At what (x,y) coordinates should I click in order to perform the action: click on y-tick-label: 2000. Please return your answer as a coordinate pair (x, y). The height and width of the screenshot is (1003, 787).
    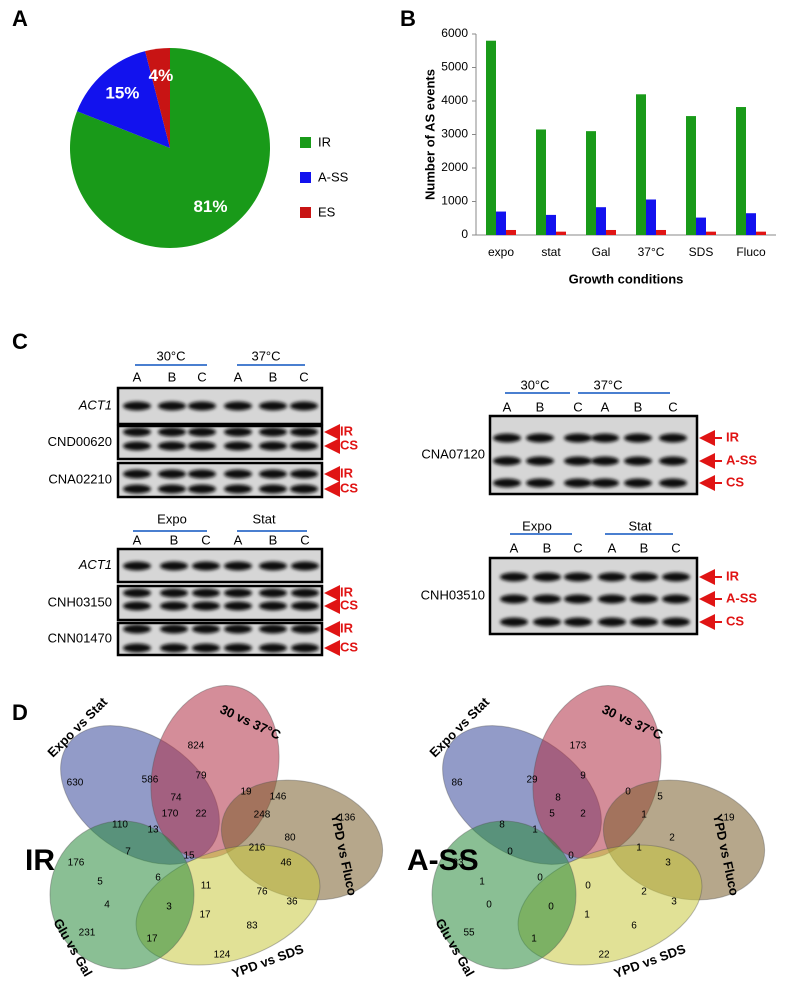
    Looking at the image, I should click on (454, 167).